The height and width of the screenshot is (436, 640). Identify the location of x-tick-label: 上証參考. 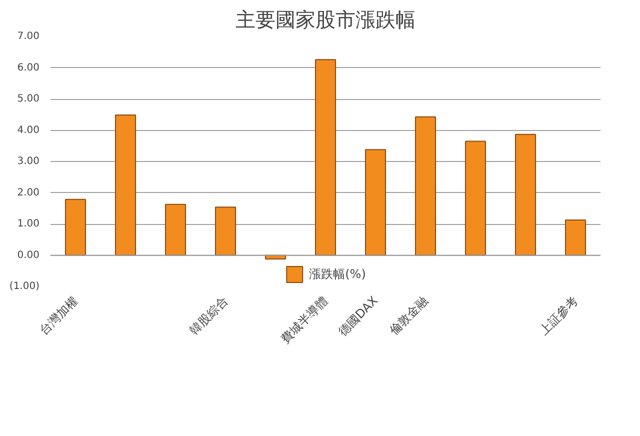
(558, 316).